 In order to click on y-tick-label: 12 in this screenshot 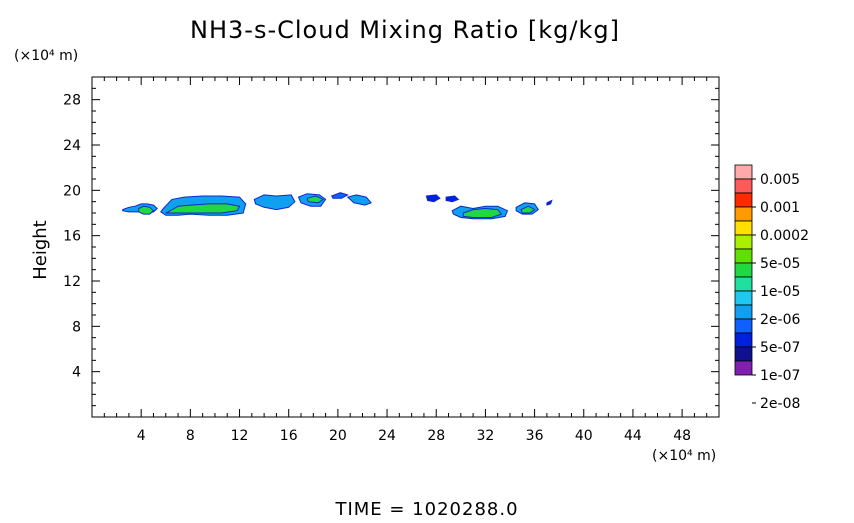, I will do `click(72, 282)`.